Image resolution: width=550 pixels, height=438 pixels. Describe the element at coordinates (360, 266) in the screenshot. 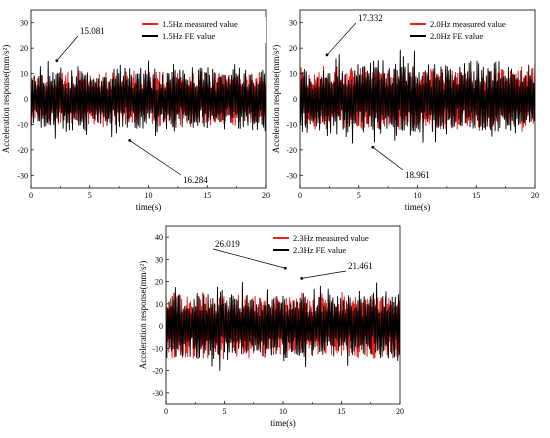

I see `annotation-label: 21.461` at that location.